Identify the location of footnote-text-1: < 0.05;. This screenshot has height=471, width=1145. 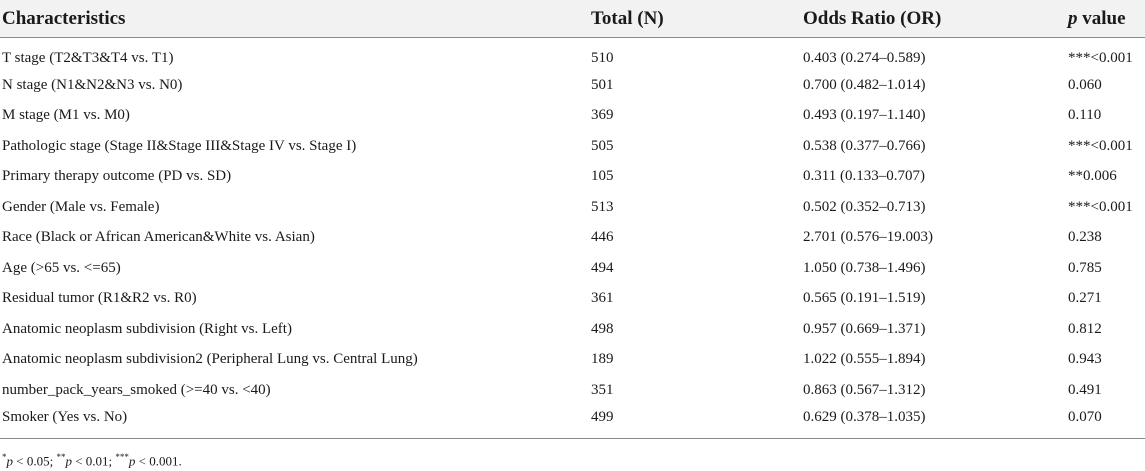
(35, 461).